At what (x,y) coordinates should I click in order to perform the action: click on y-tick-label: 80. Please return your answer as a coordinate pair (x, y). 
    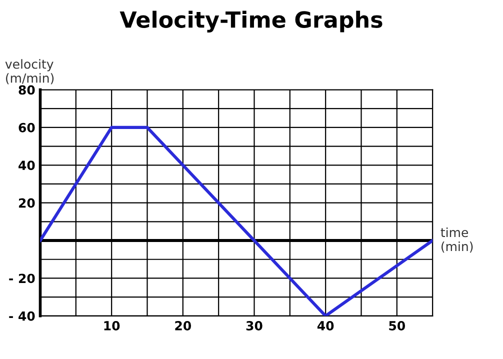
    Looking at the image, I should click on (26, 90).